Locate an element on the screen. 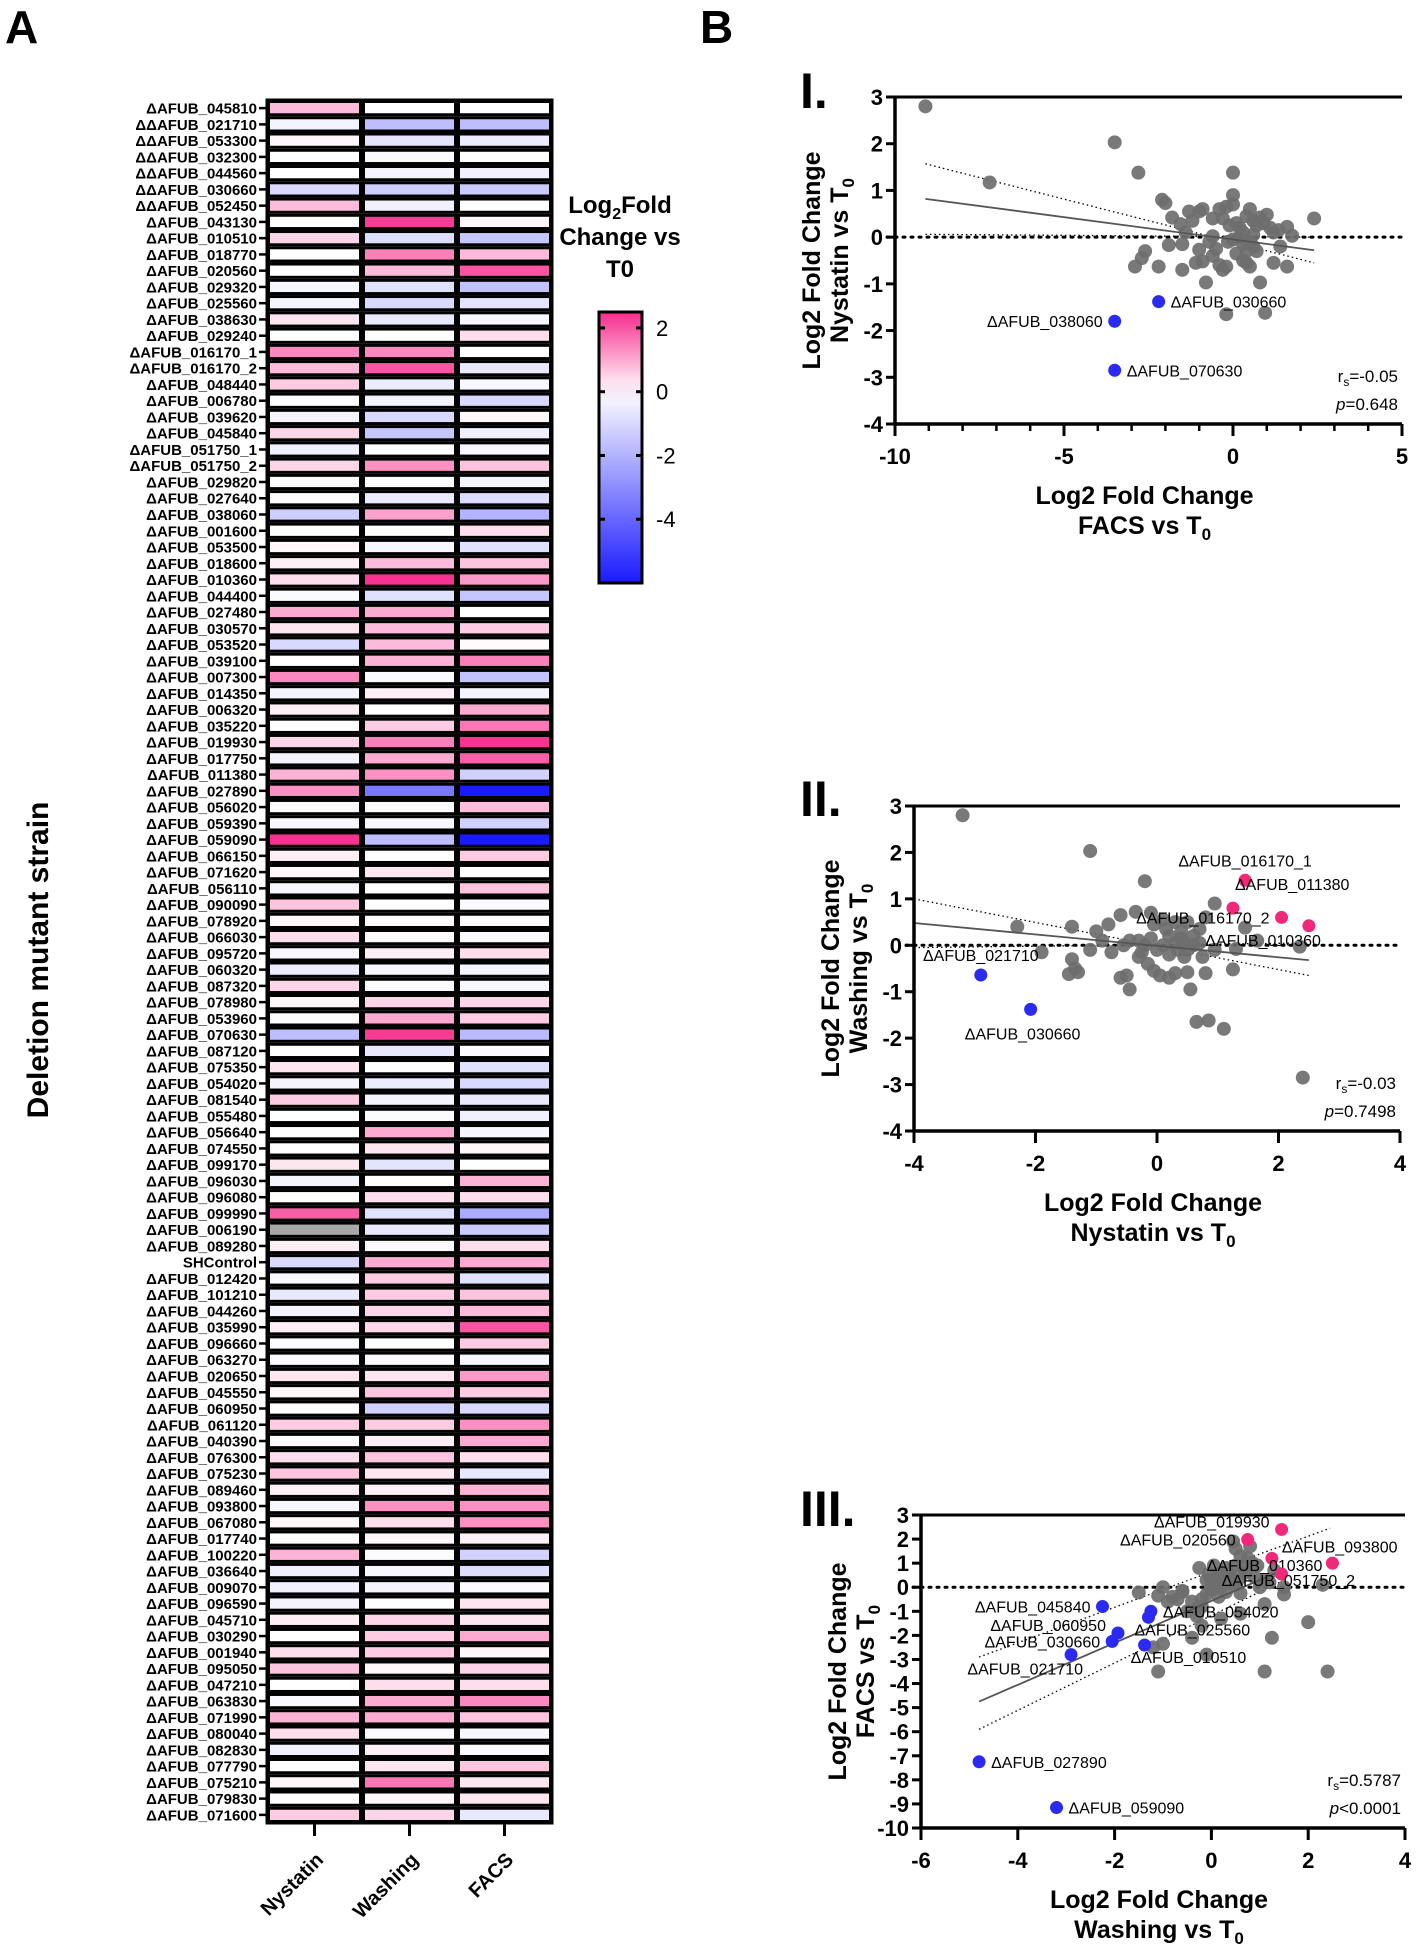 The height and width of the screenshot is (1957, 1417). heatmap-row-label: ΔAFUB_029820 is located at coordinates (201, 482).